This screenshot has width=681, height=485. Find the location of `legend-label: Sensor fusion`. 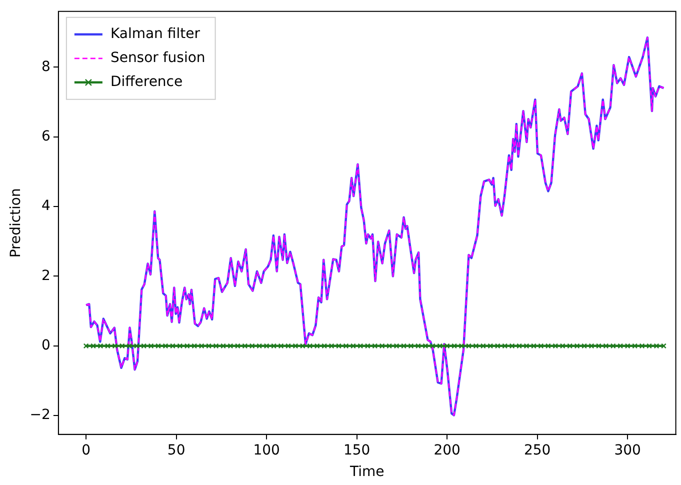

legend-label: Sensor fusion is located at coordinates (158, 58).